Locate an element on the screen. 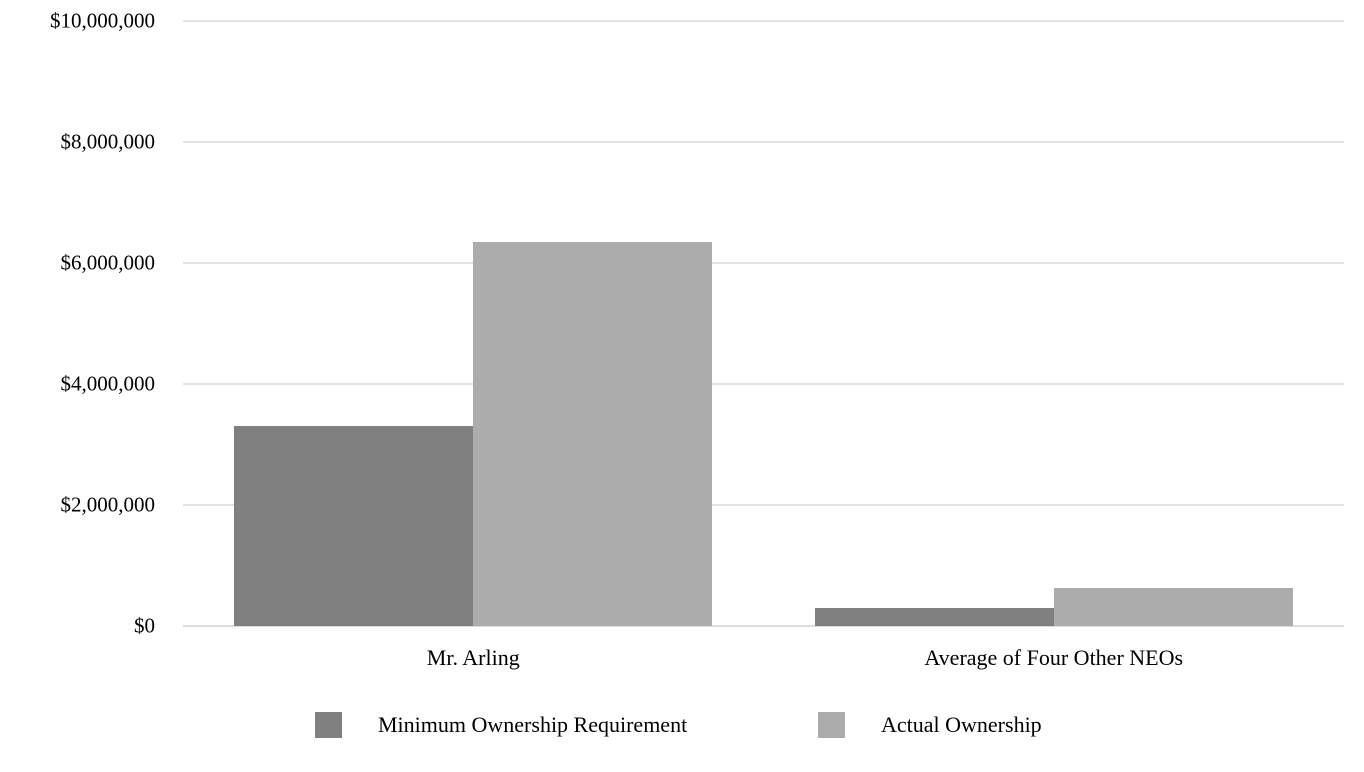 The height and width of the screenshot is (772, 1364). bar-actual-cat1 is located at coordinates (1173, 606).